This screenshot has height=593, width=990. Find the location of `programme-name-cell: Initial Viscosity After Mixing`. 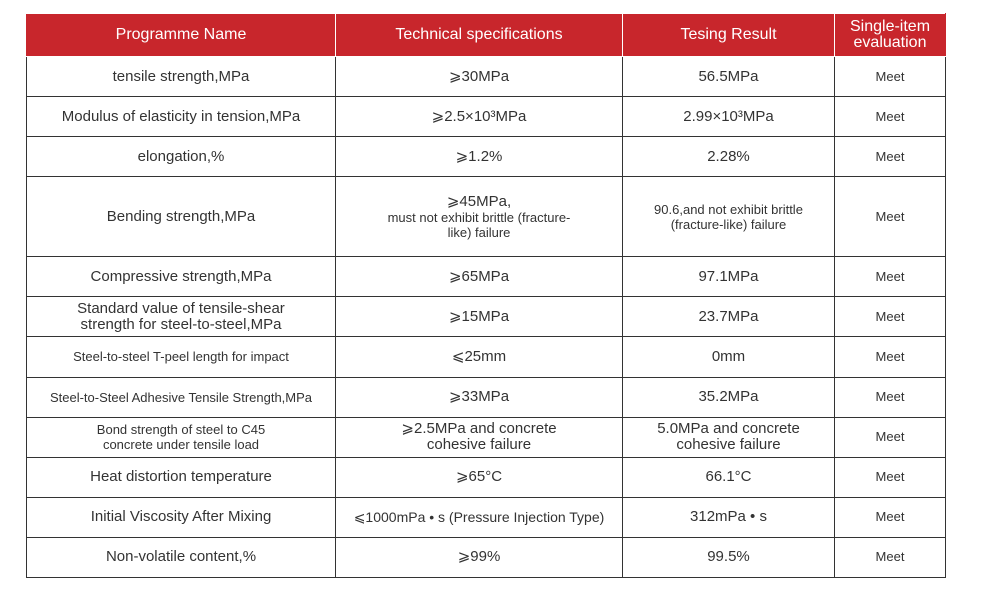

programme-name-cell: Initial Viscosity After Mixing is located at coordinates (181, 517).